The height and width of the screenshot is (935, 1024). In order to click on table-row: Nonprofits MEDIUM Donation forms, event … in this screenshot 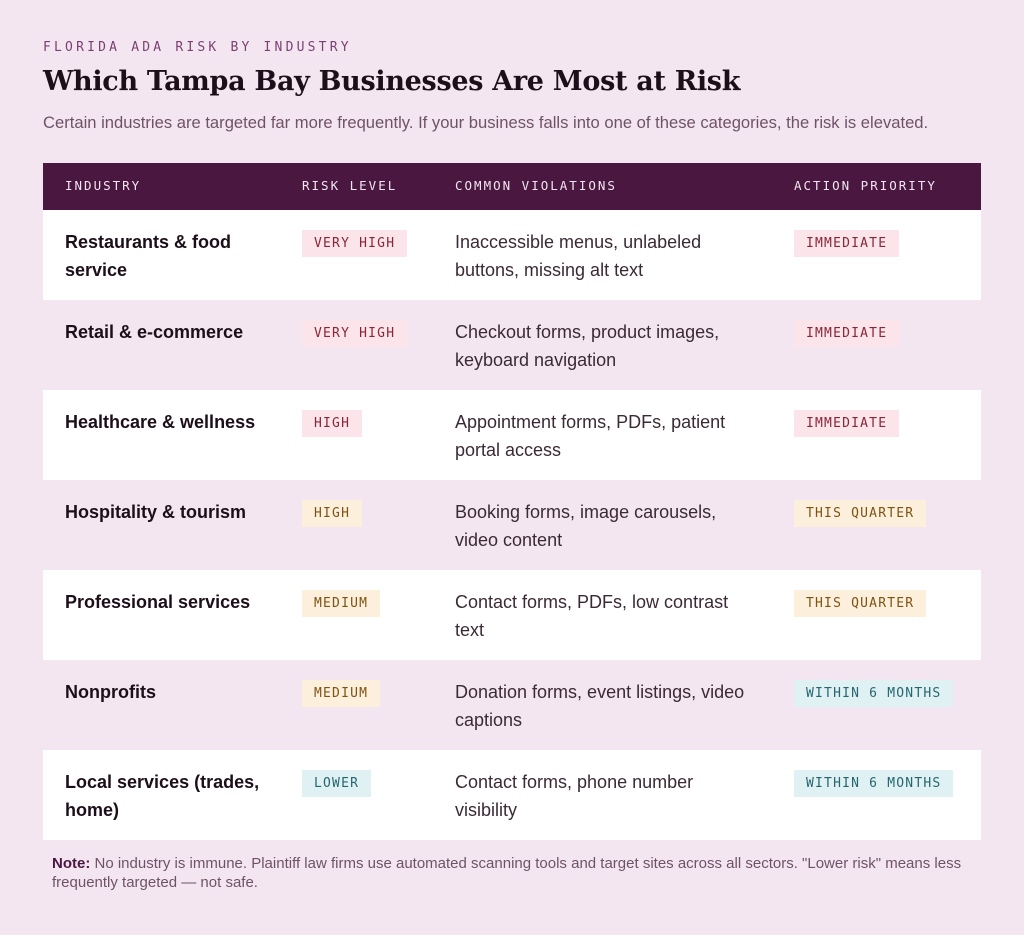, I will do `click(512, 705)`.